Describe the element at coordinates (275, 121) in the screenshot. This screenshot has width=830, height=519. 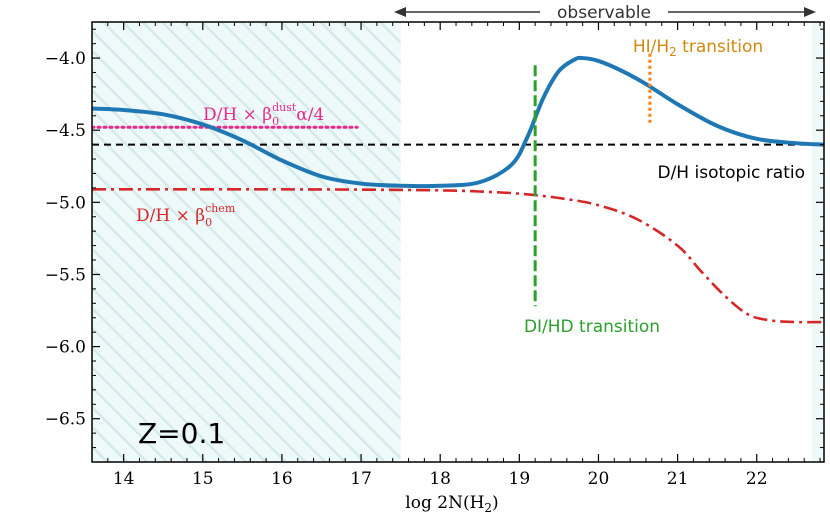
I see `dust-sub: 0` at that location.